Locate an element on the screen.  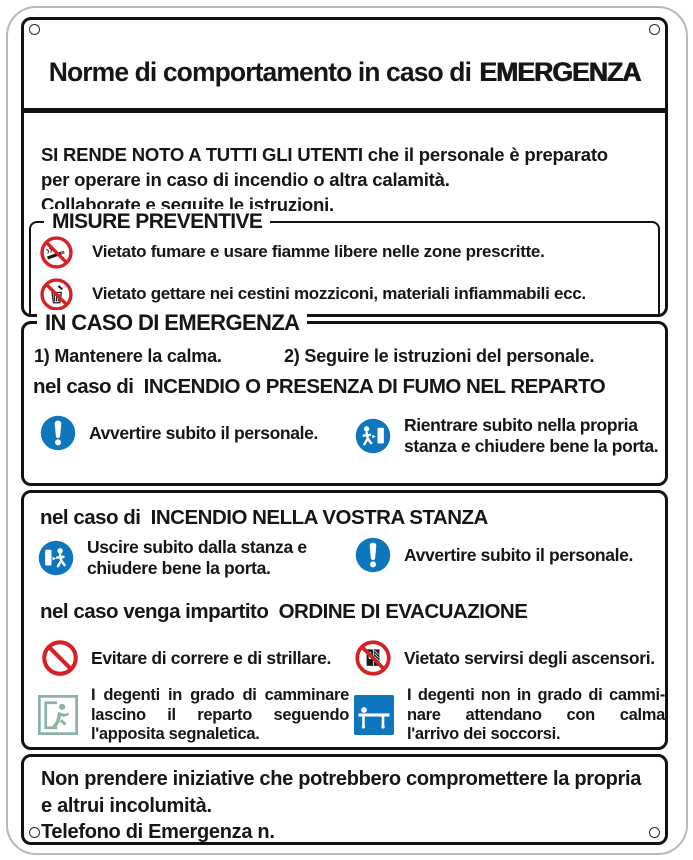
no-smoking-icon is located at coordinates (56, 252).